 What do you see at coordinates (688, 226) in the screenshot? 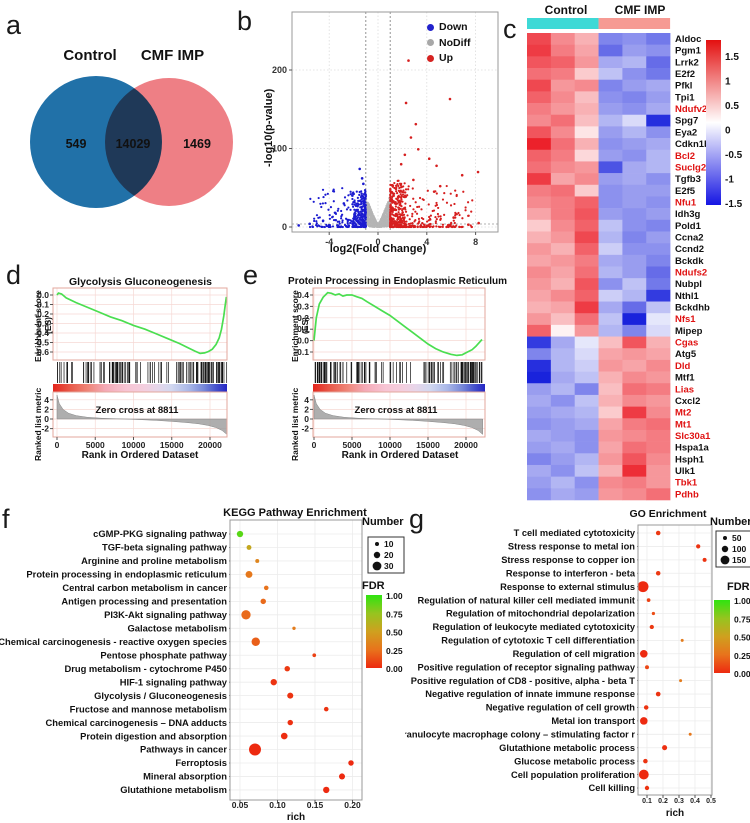
I see `gene-label: Pold1` at bounding box center [688, 226].